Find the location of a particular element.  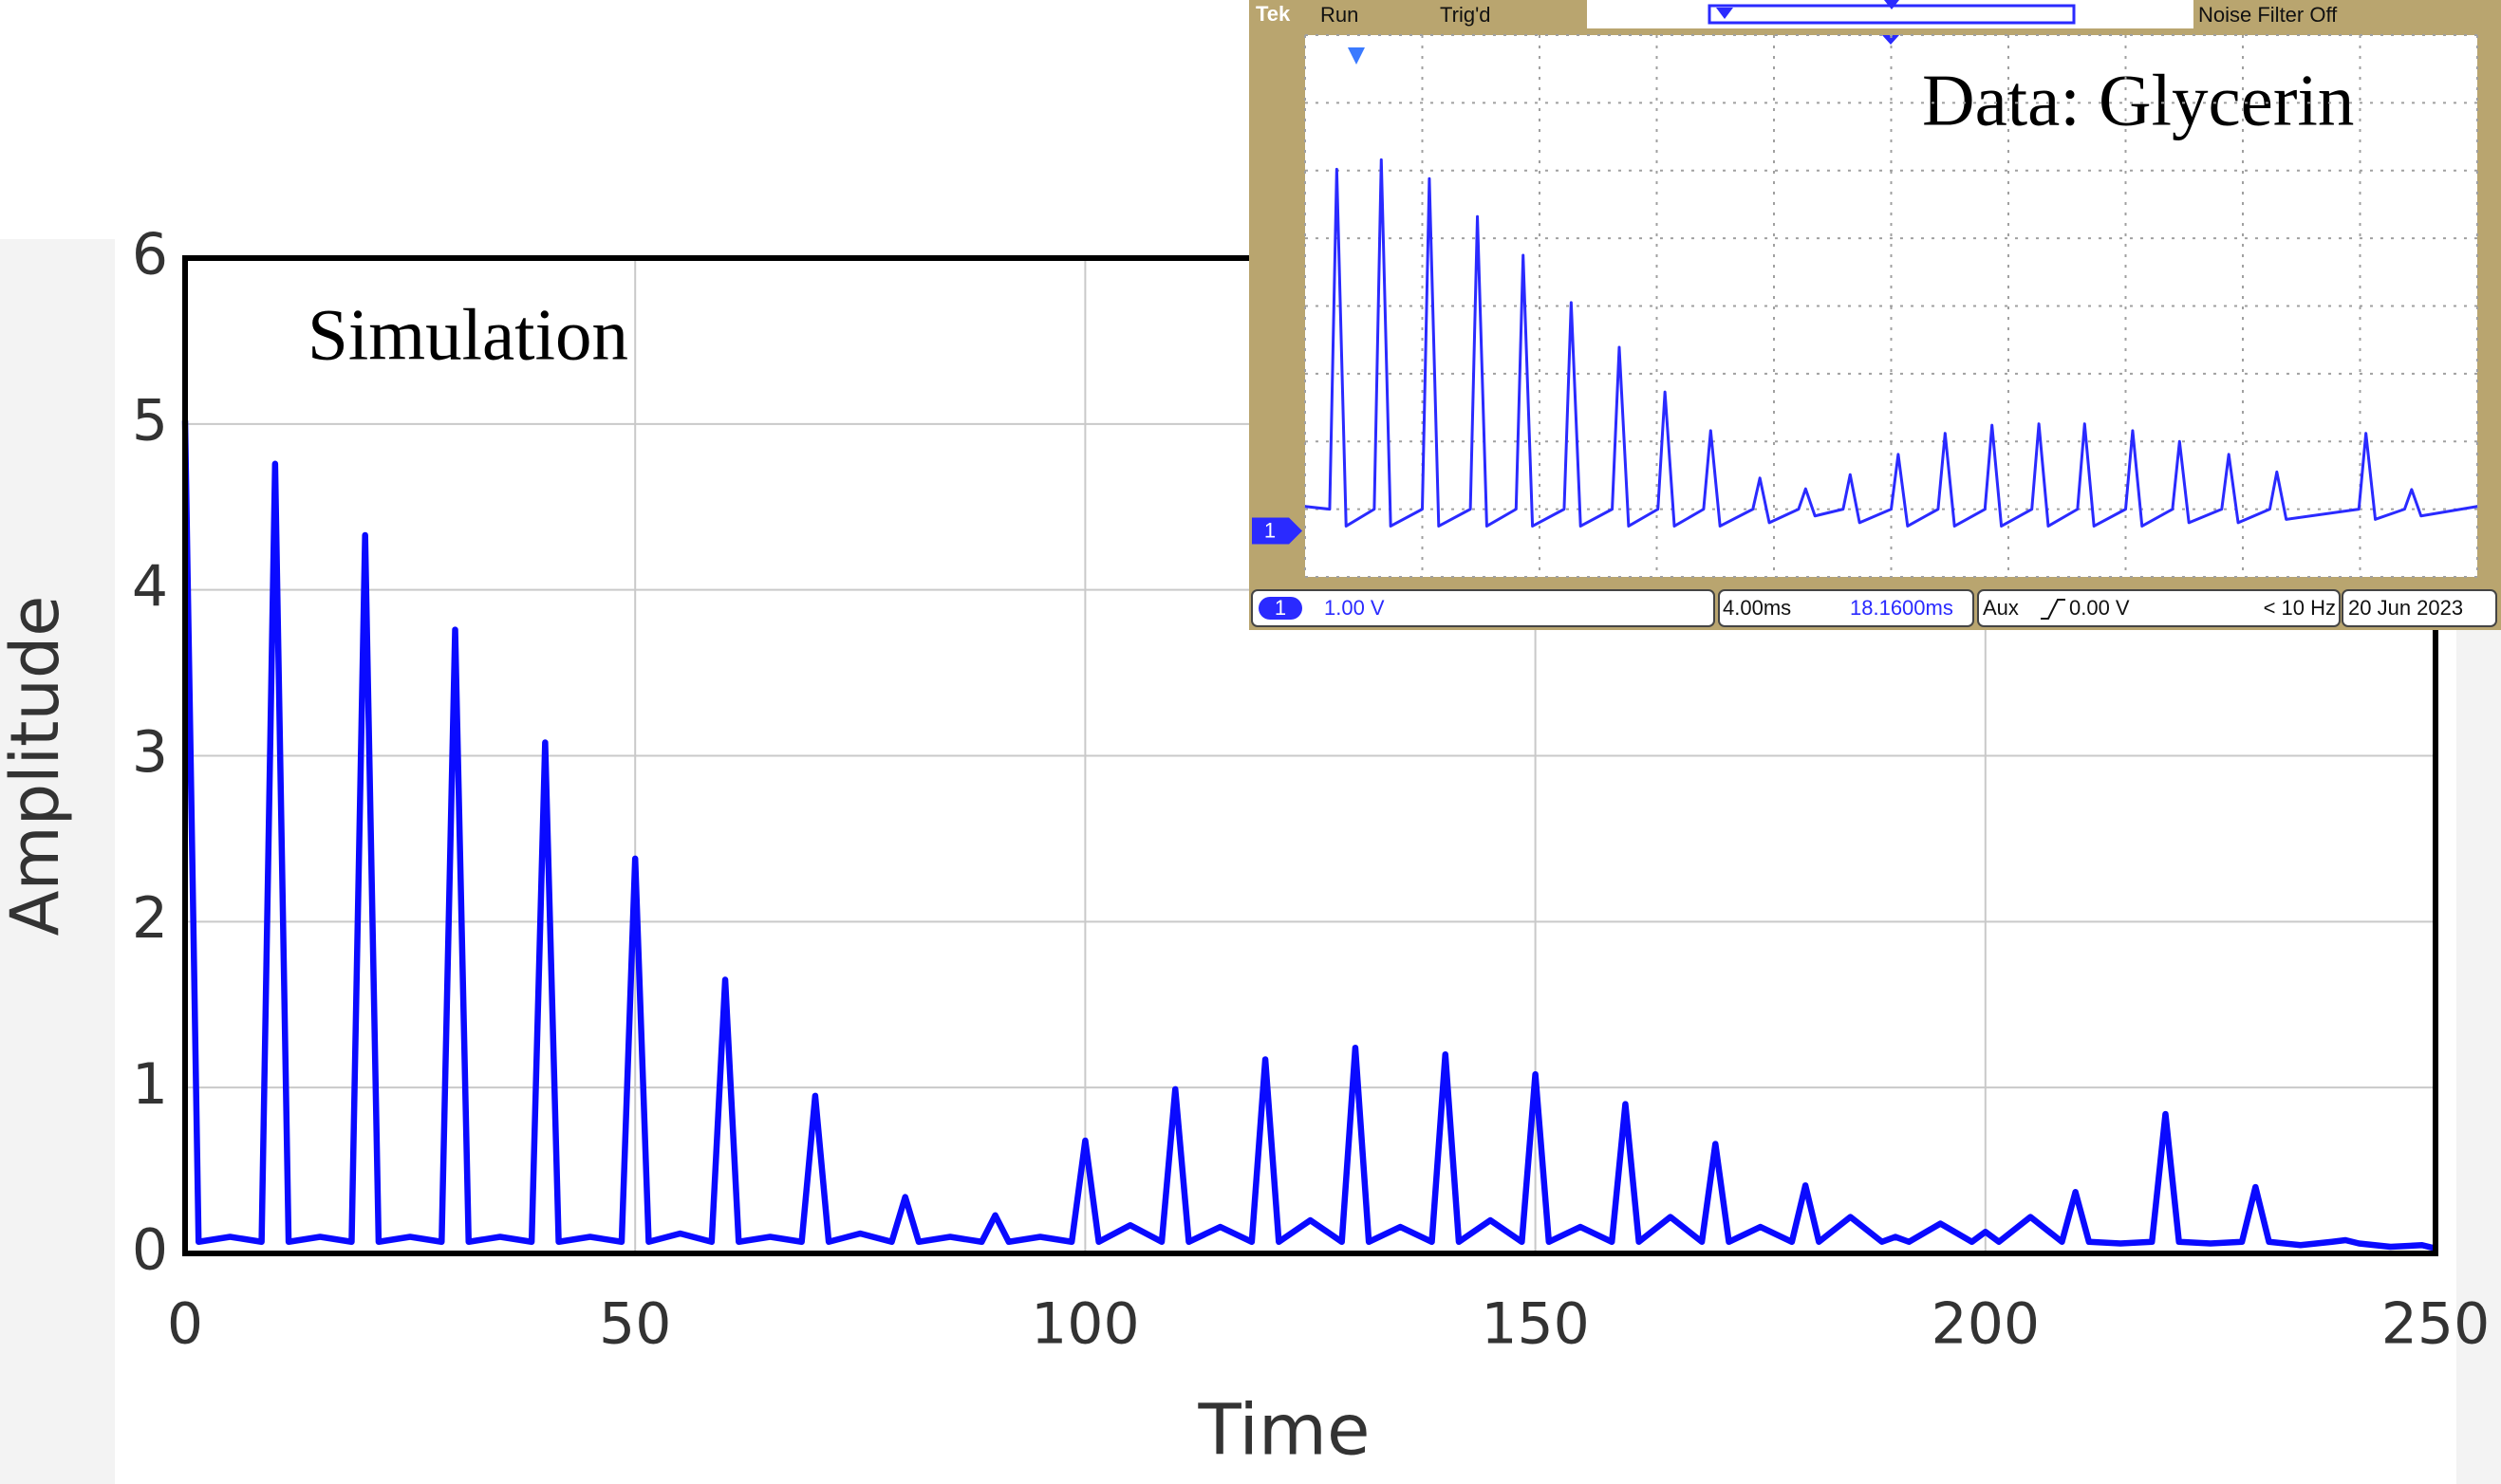

y-tick-label: 2 is located at coordinates (150, 919).